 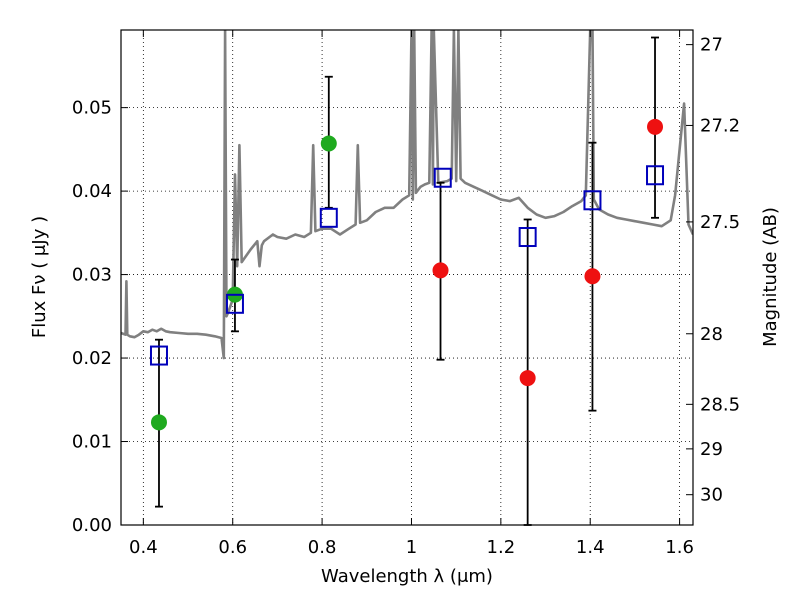 I want to click on x-tick-label: 0.4, so click(x=143, y=547).